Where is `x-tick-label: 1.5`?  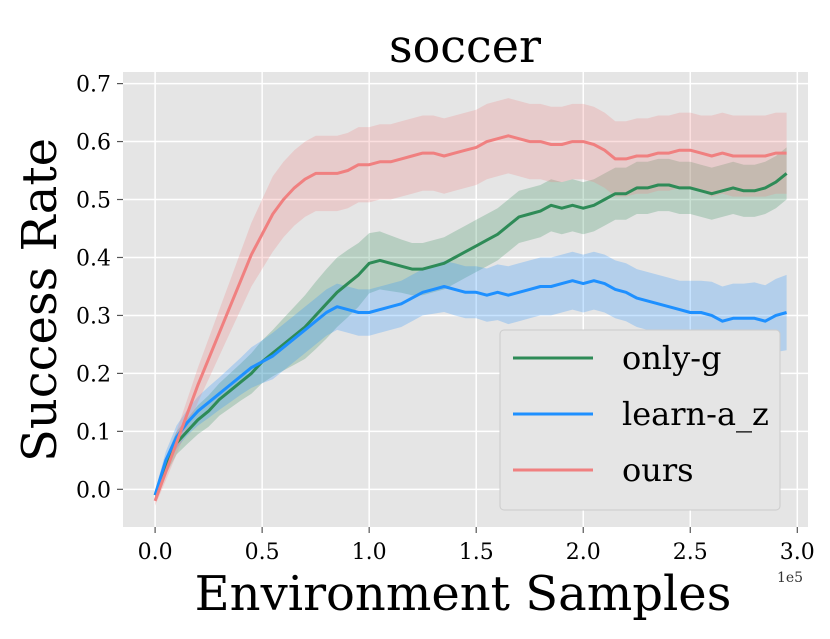 x-tick-label: 1.5 is located at coordinates (476, 552).